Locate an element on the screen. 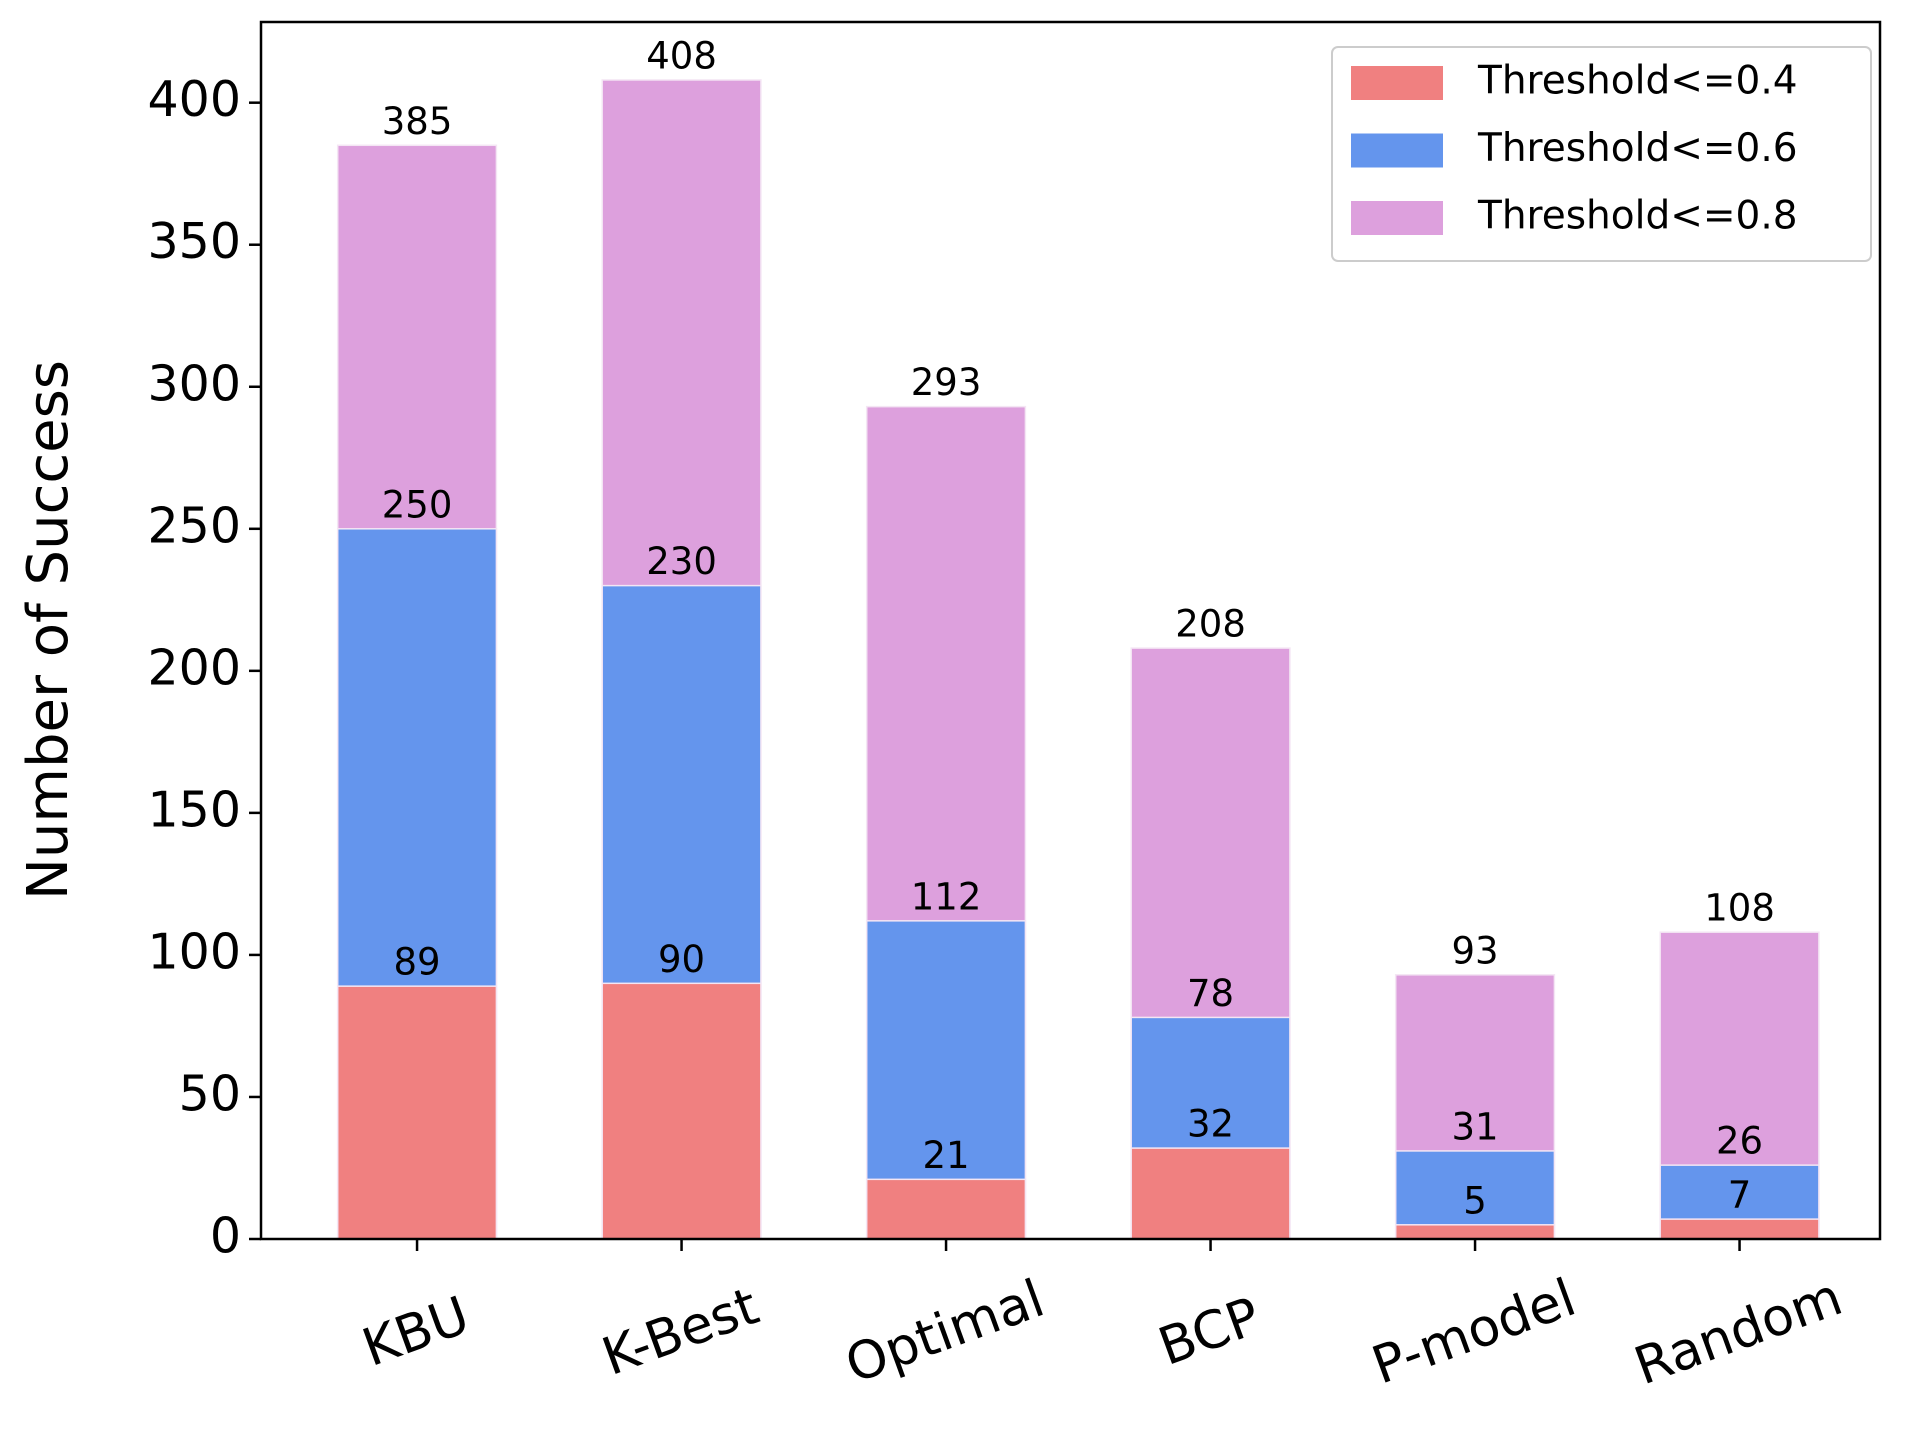 The height and width of the screenshot is (1432, 1918). value-label: 7 is located at coordinates (1740, 1195).